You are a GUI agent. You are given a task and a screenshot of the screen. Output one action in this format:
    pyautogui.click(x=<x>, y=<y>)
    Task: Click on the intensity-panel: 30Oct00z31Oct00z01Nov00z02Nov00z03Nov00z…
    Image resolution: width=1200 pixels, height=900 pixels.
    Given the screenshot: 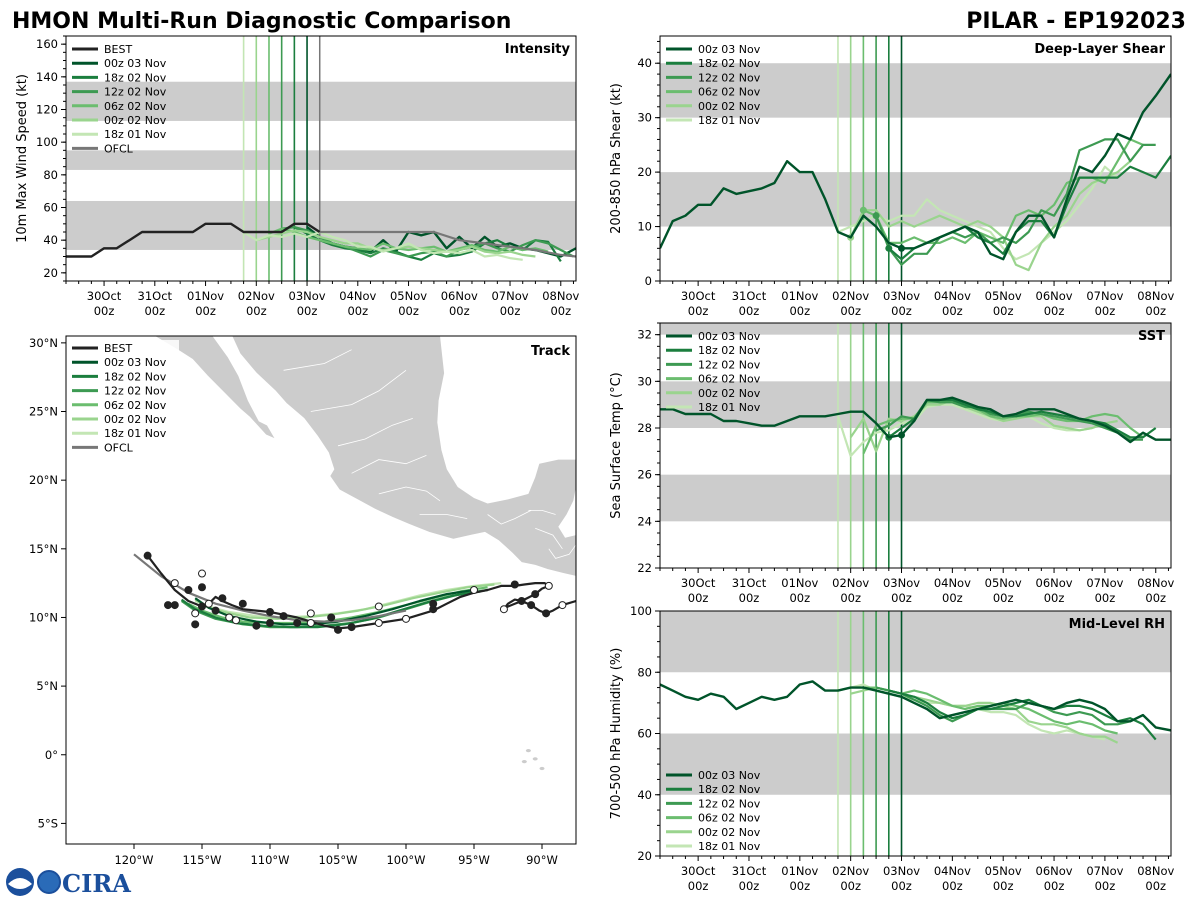 What is the action you would take?
    pyautogui.click(x=297, y=176)
    